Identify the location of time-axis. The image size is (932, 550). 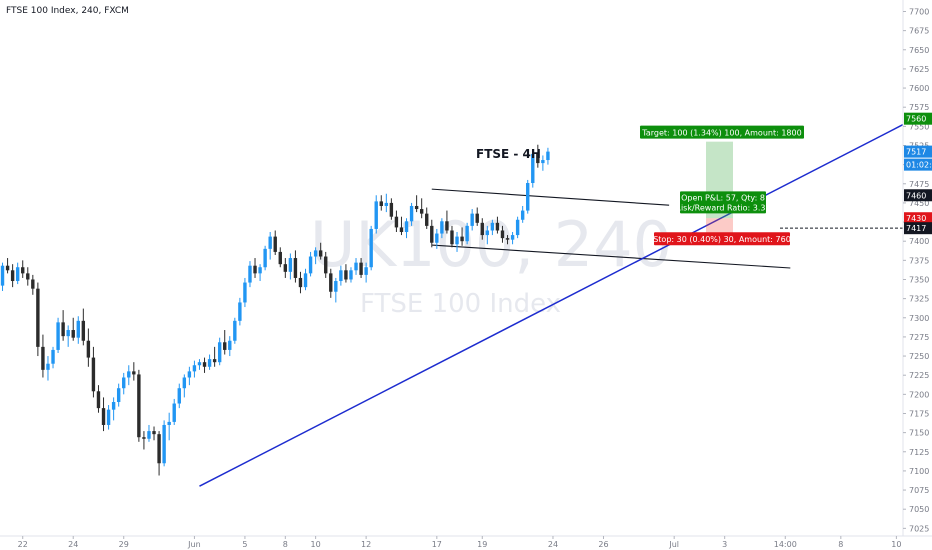
(451, 543).